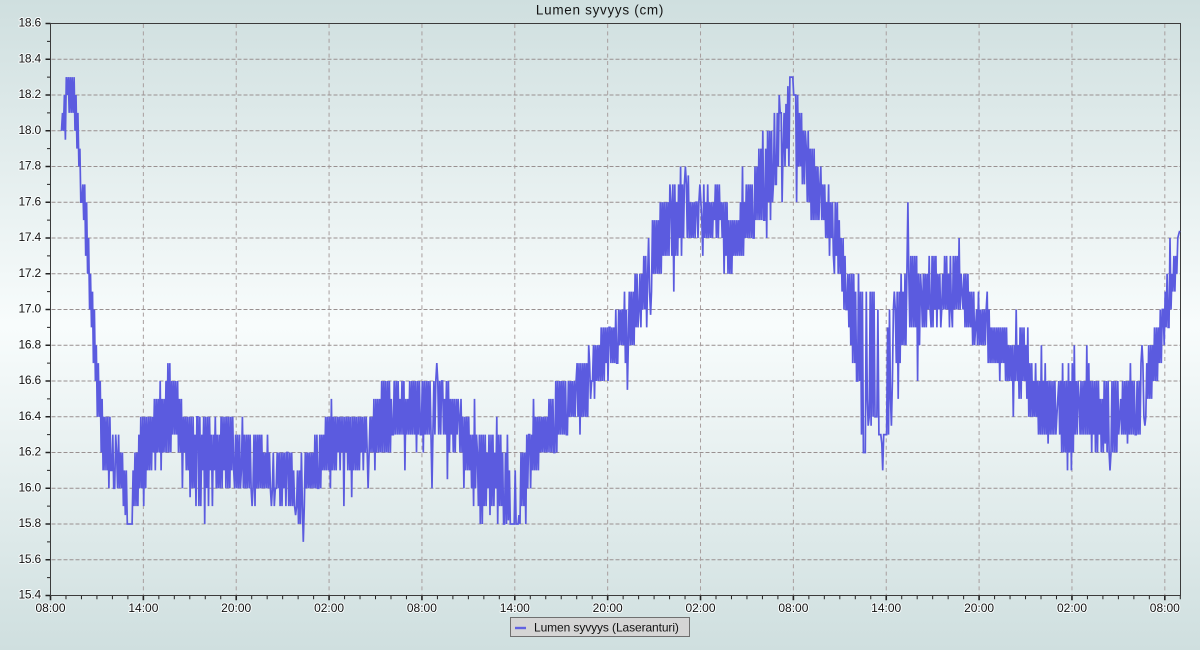 The width and height of the screenshot is (1200, 650). I want to click on svg-text: 16.8, so click(29, 344).